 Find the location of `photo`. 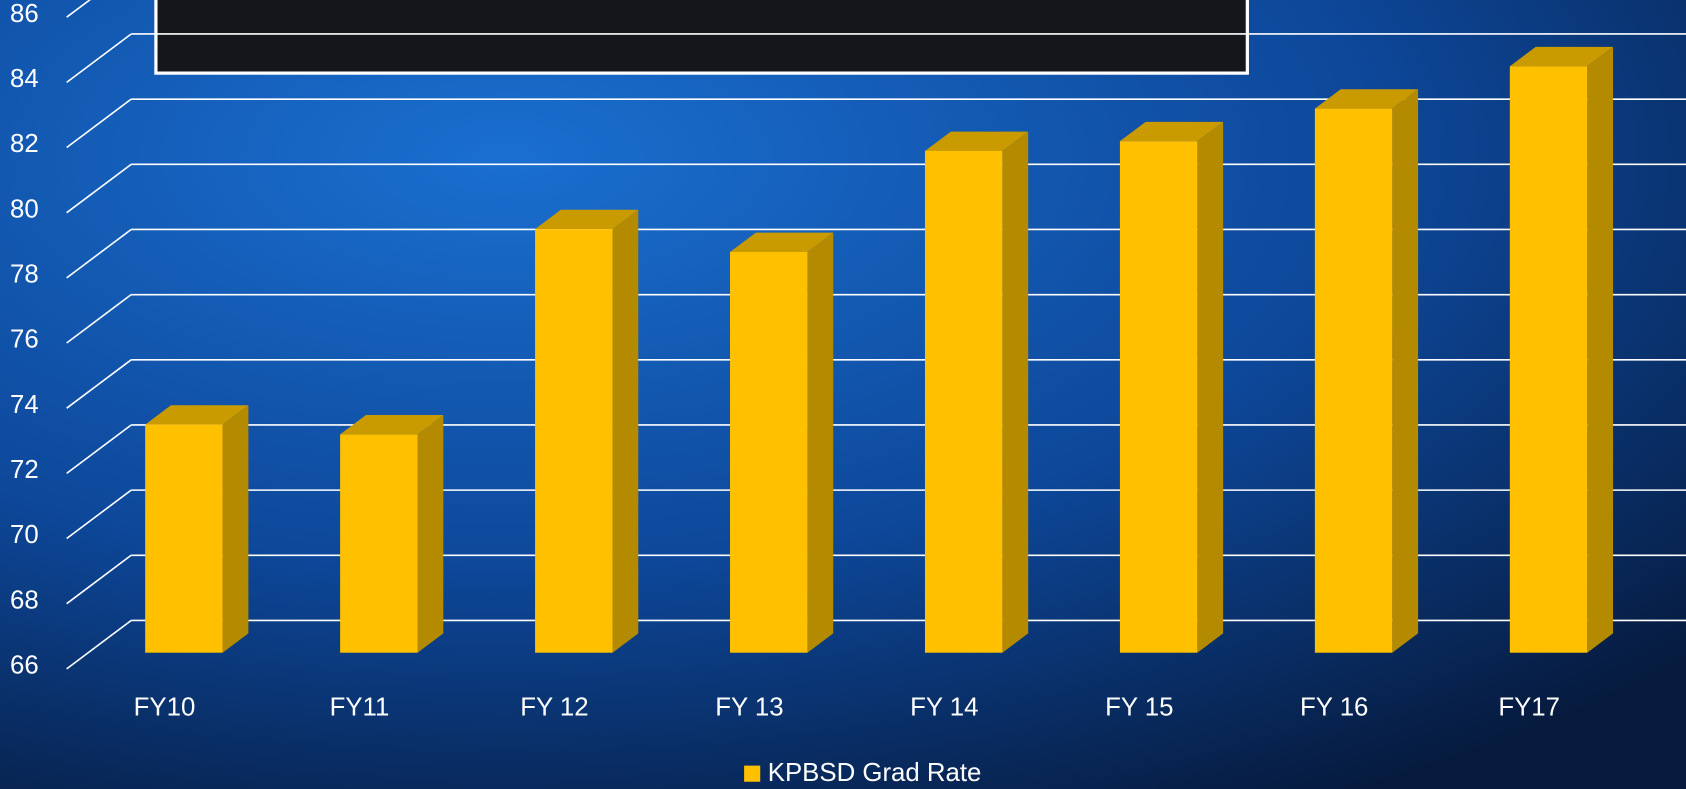

photo is located at coordinates (701, 37).